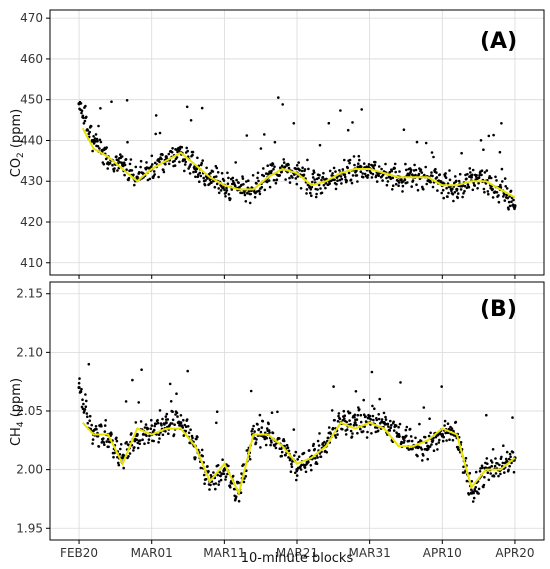  I want to click on panel-a-ylabel-main: CO, so click(16, 167).